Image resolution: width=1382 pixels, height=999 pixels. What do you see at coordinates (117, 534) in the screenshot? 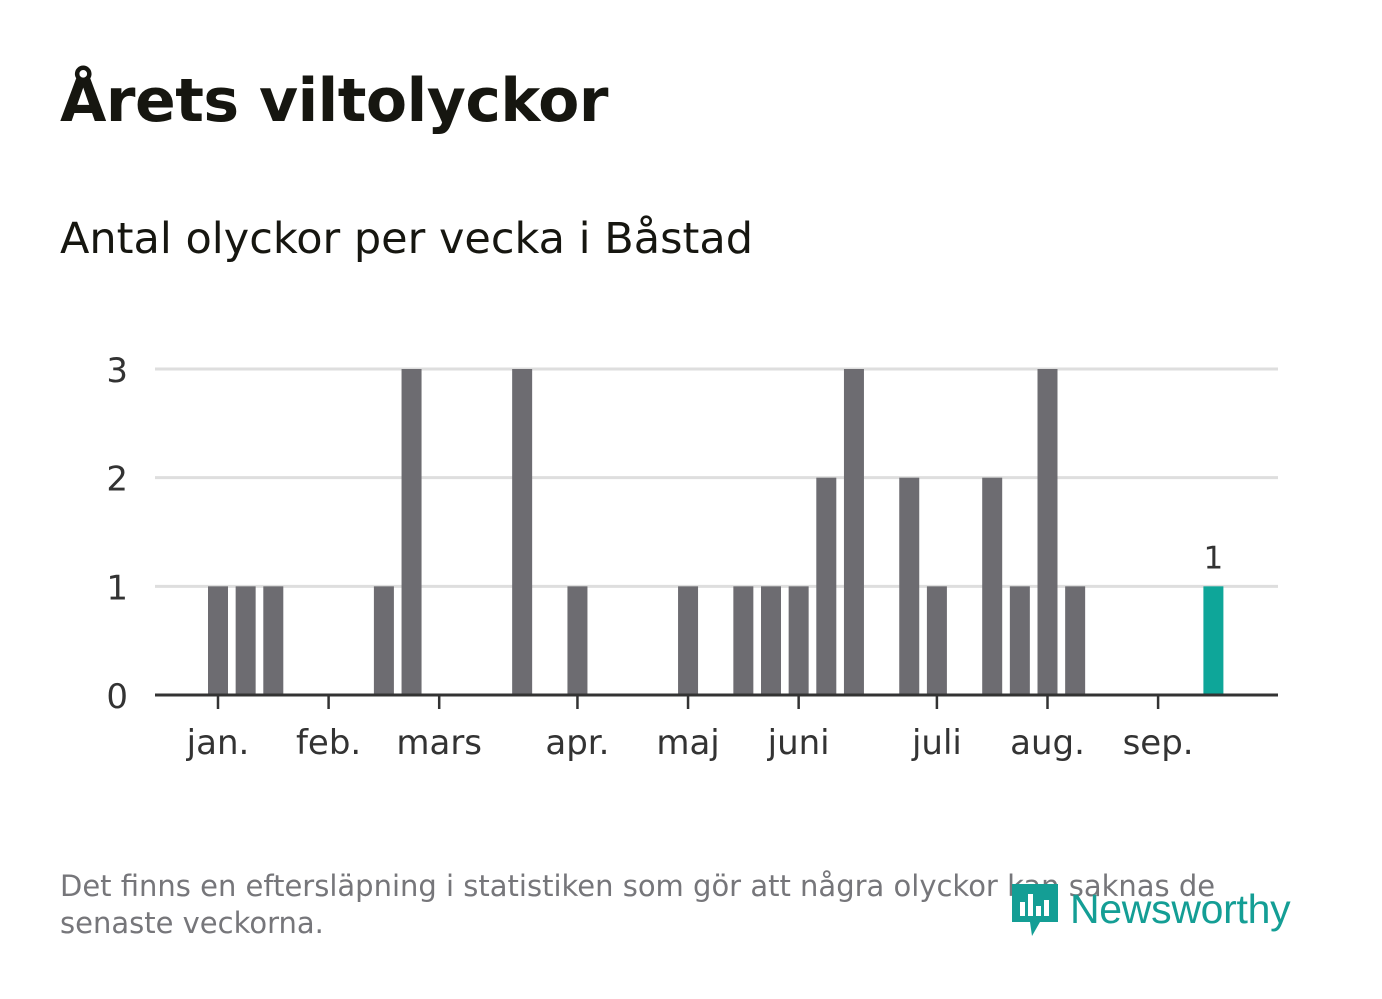
I see `y-axis-labels: 0 1 2 3` at bounding box center [117, 534].